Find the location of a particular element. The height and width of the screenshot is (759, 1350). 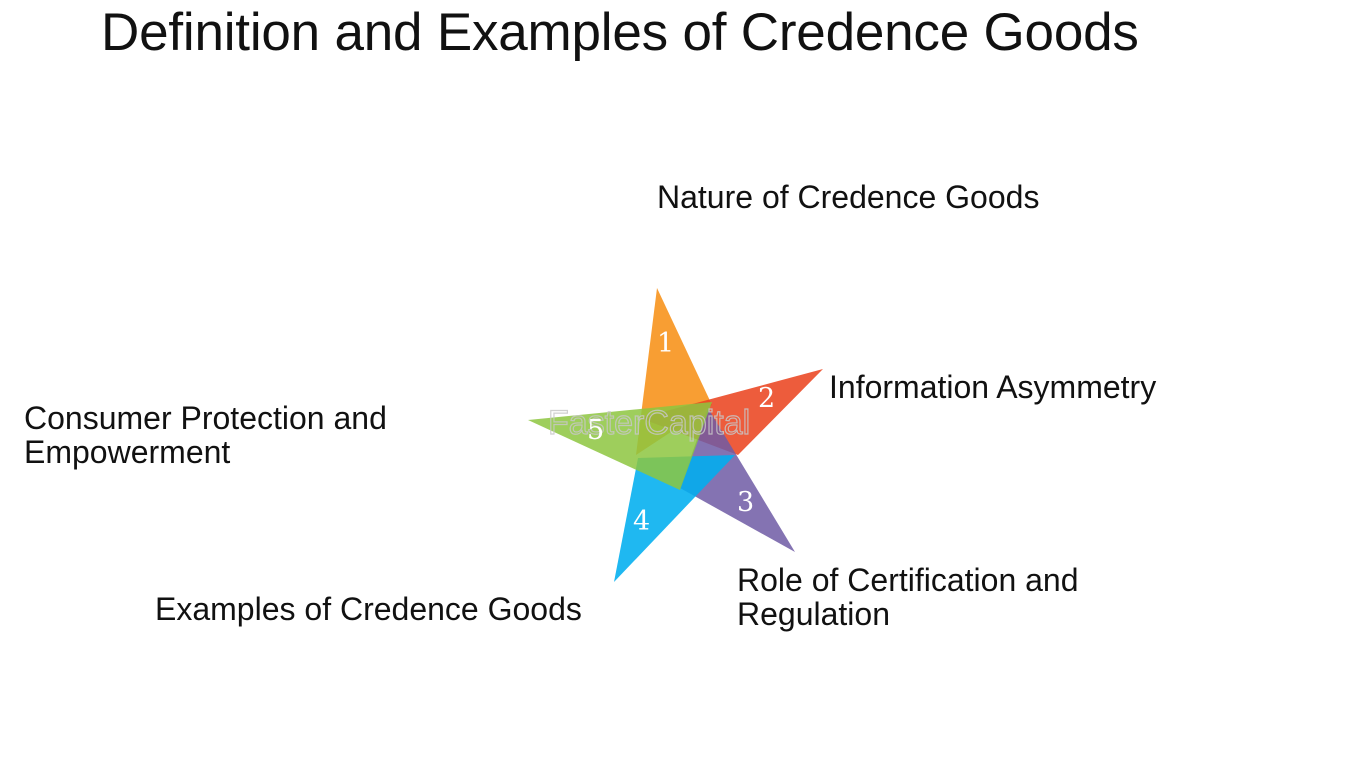

label-line: Nature of Credence Goods is located at coordinates (848, 197).